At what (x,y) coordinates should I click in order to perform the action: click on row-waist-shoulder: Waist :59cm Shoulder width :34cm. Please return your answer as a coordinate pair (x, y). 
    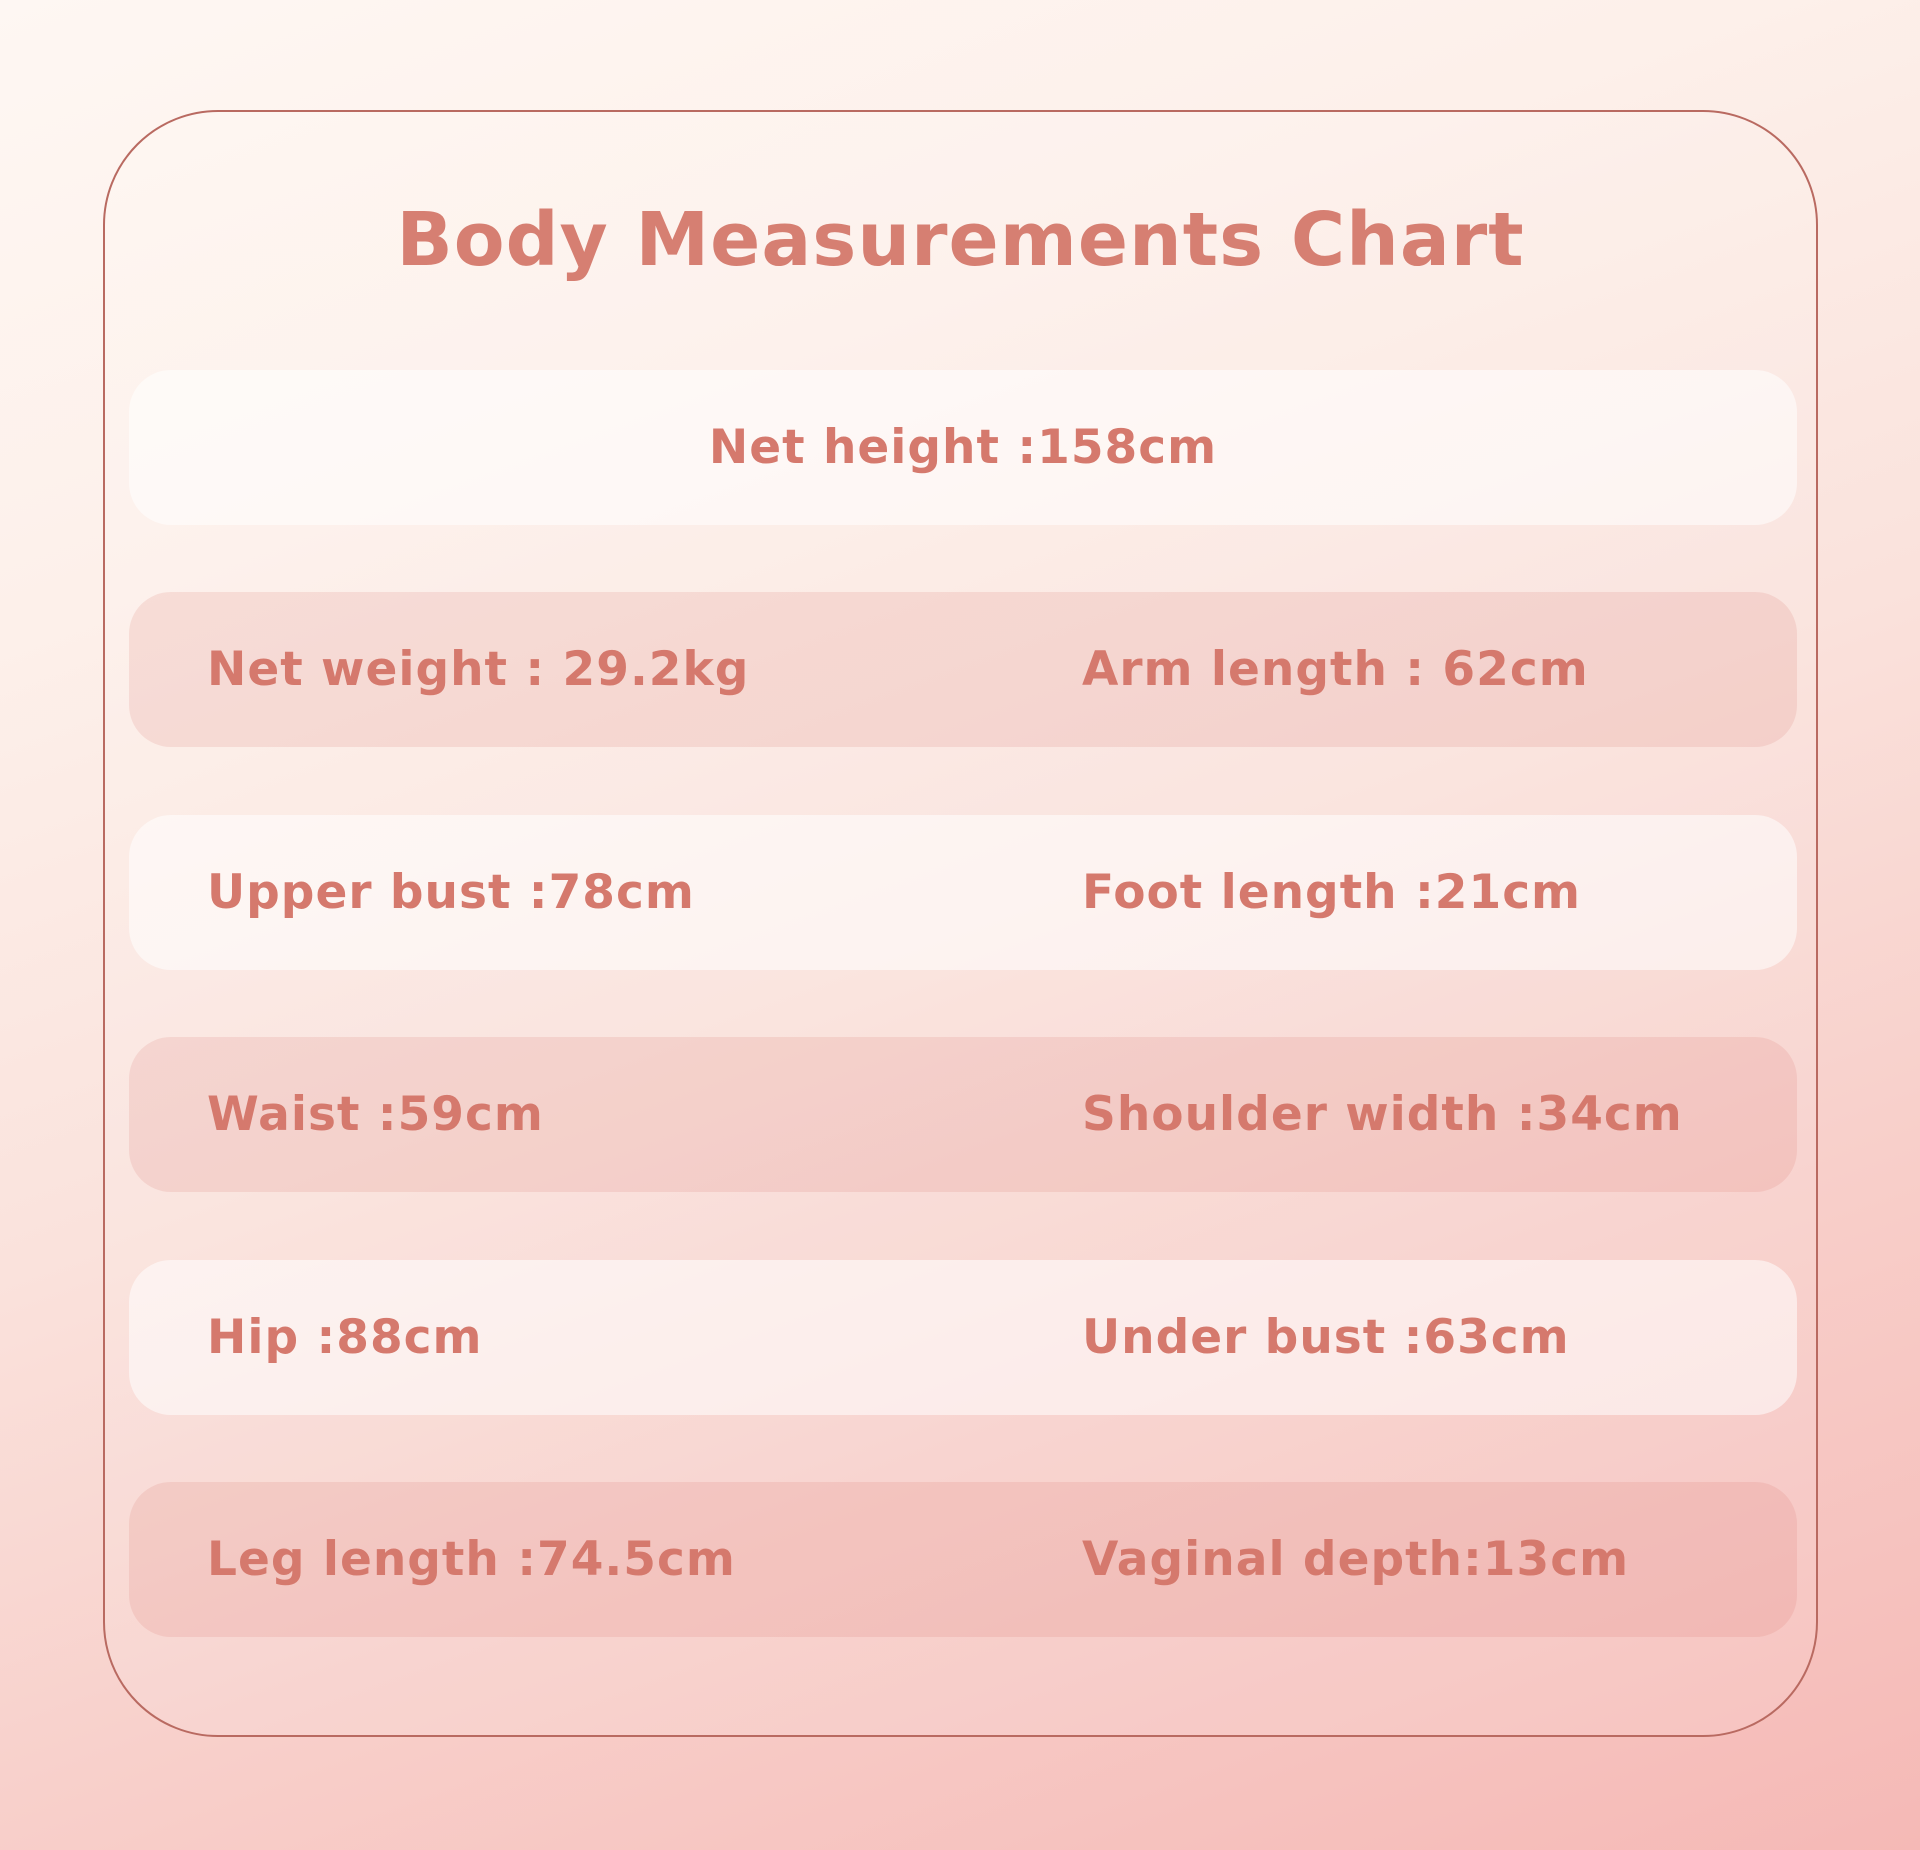
    Looking at the image, I should click on (963, 1114).